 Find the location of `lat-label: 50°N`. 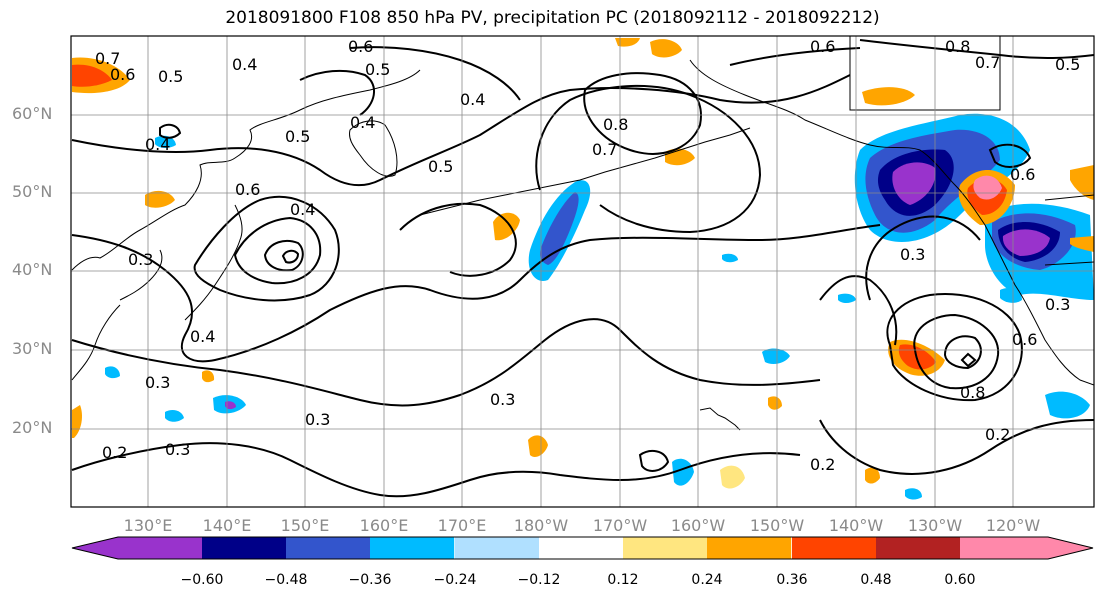

lat-label: 50°N is located at coordinates (32, 191).